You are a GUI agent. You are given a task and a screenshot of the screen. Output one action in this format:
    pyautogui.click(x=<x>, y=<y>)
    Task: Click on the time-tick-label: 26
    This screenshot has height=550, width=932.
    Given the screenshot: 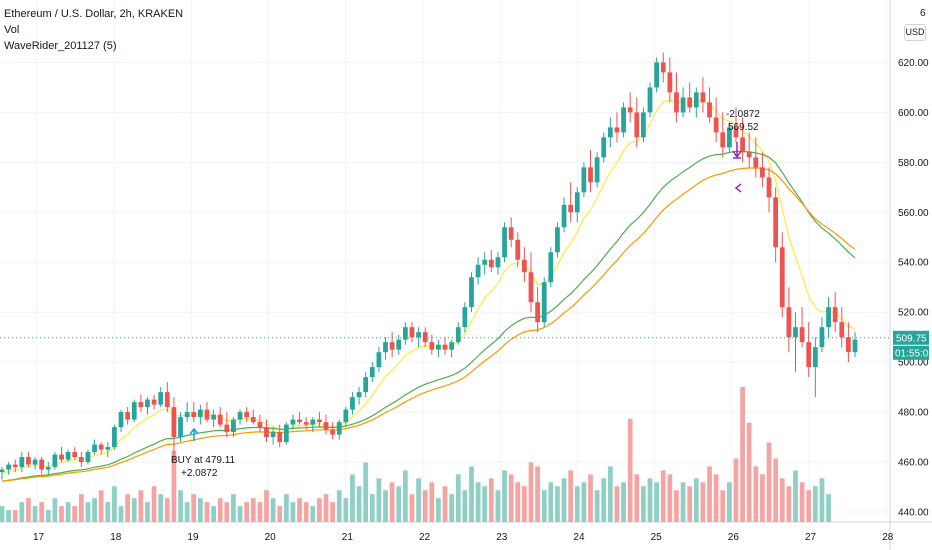 What is the action you would take?
    pyautogui.click(x=734, y=537)
    